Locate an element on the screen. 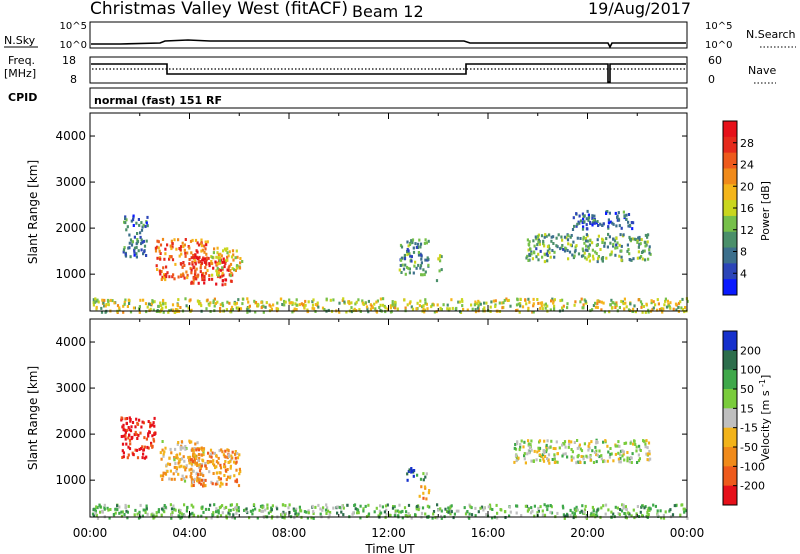  xtick-label-1: 04:00 is located at coordinates (189, 533).